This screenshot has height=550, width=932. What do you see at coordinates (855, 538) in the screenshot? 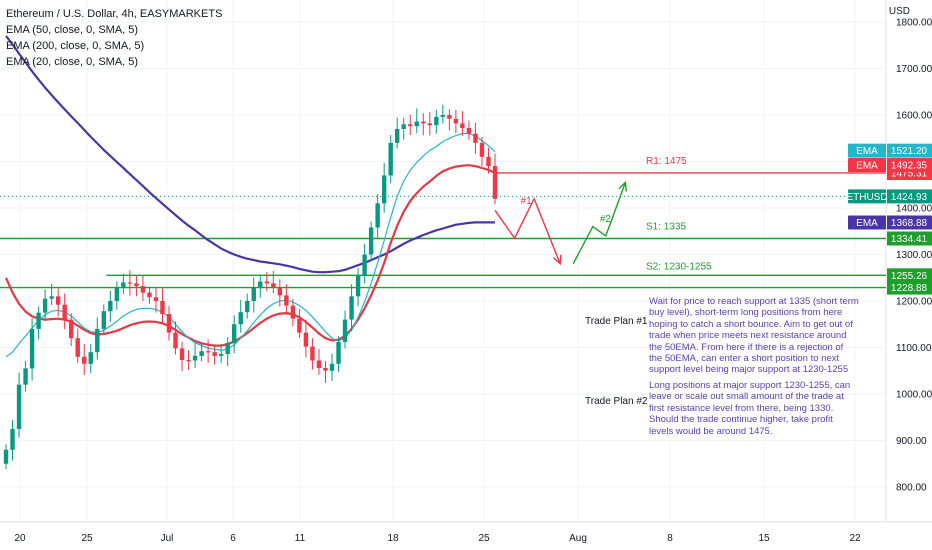
I see `x-tick-label: 22` at bounding box center [855, 538].